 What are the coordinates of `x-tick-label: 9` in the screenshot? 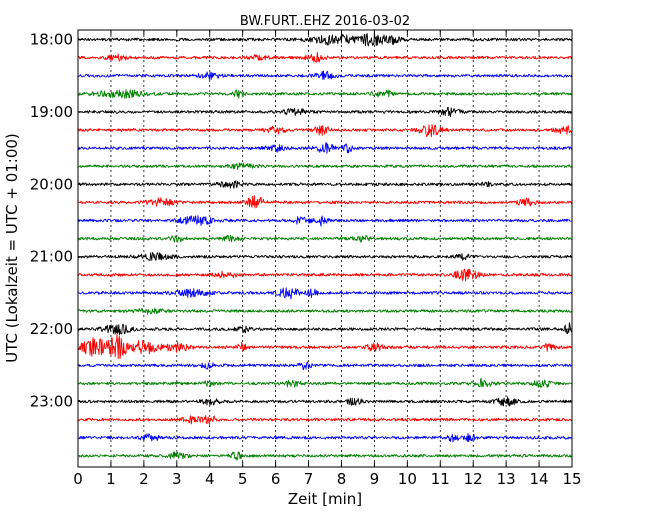 It's located at (375, 479).